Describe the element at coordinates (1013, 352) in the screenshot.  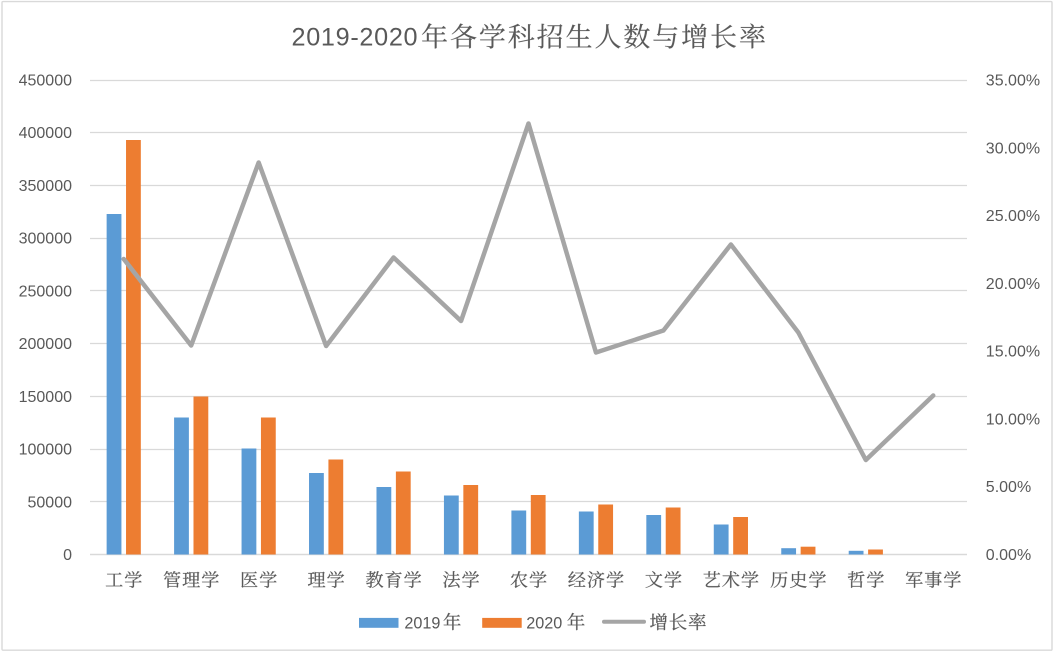
I see `svg-text: 15.00%` at that location.